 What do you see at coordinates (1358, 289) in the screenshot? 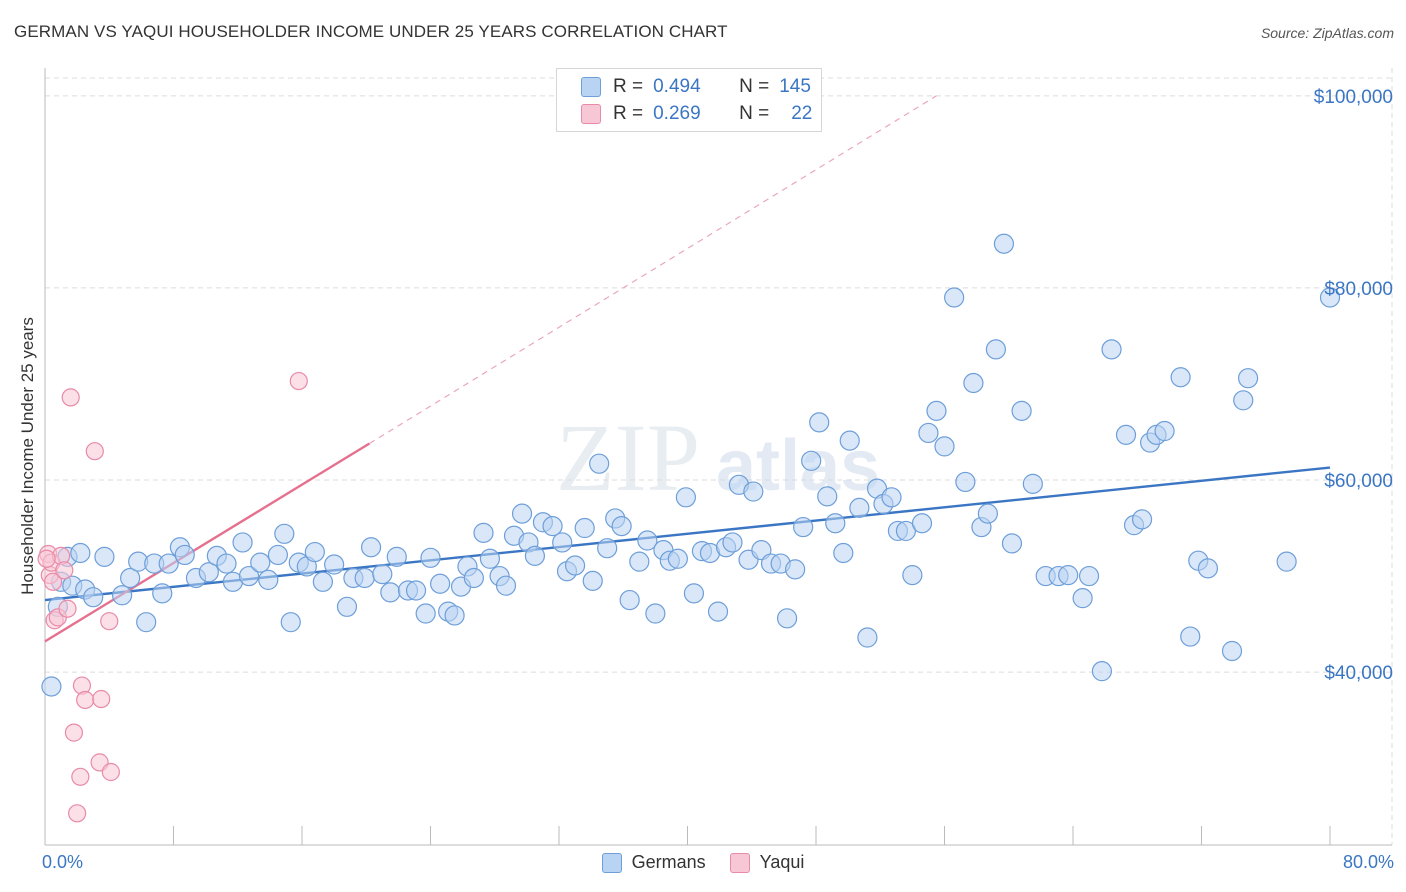
I see `y-tick-label: $80,000` at bounding box center [1358, 289].